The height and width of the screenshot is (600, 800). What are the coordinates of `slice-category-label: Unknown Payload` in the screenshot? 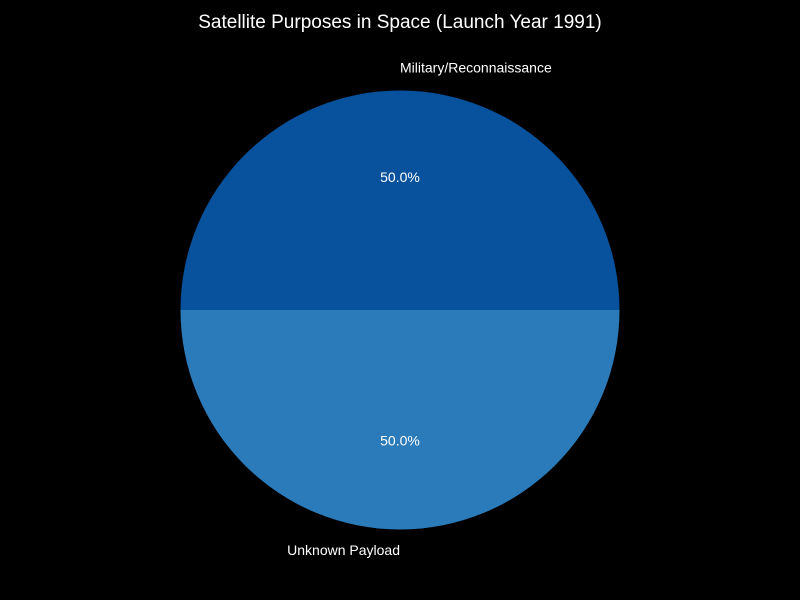 It's located at (343, 550).